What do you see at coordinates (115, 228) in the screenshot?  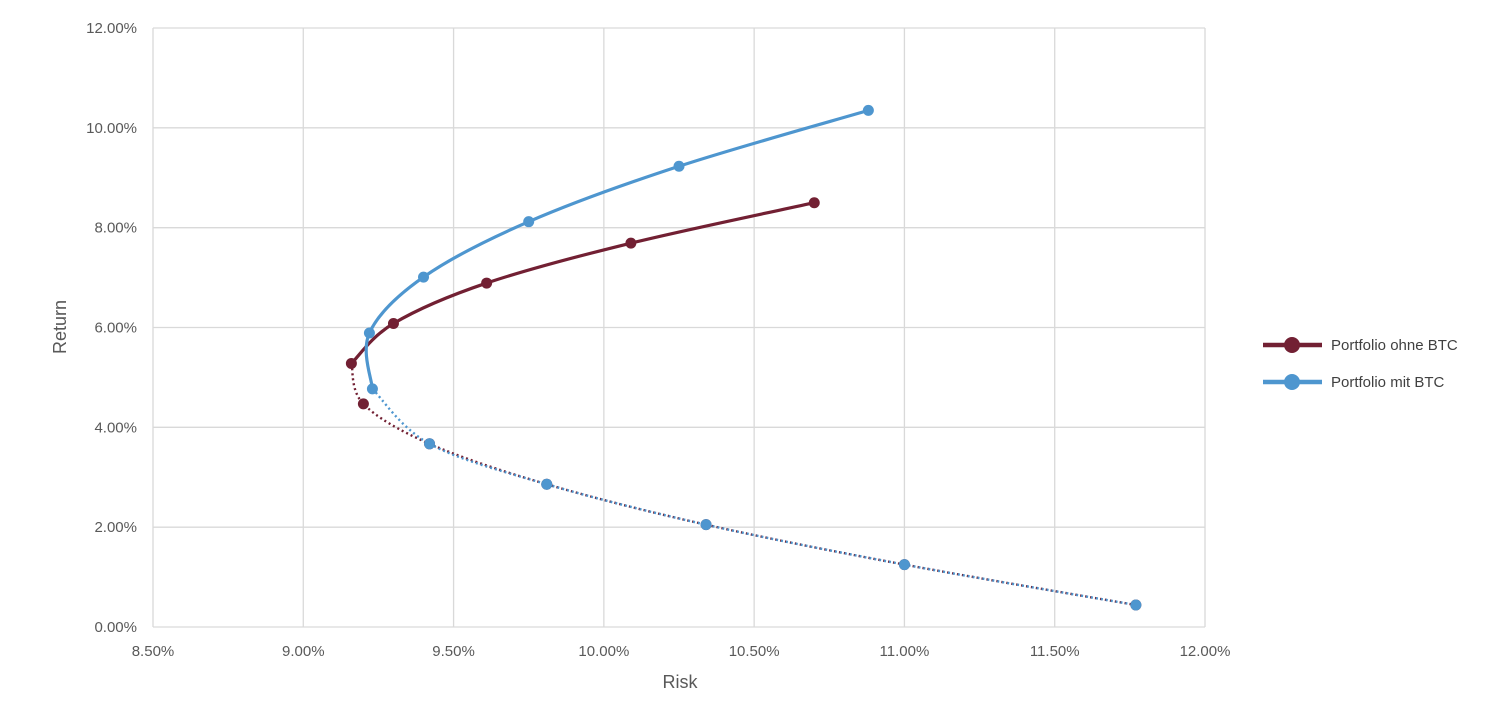 I see `y-tick-label: 8.00%` at bounding box center [115, 228].